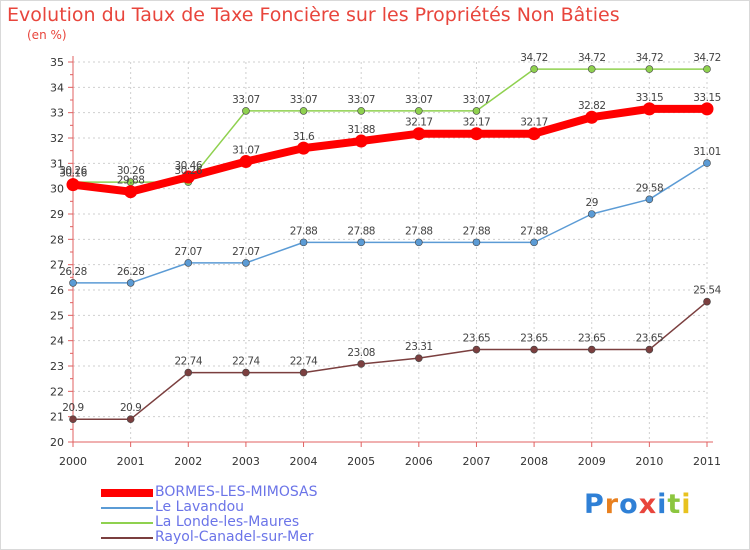 The image size is (750, 550). What do you see at coordinates (57, 391) in the screenshot?
I see `y-tick-label: 22` at bounding box center [57, 391].